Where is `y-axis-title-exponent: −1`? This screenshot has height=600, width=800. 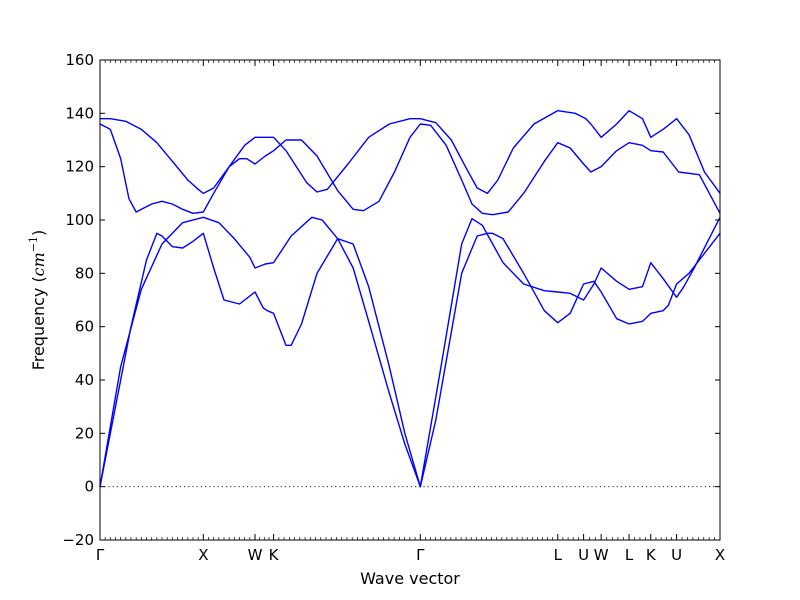 y-axis-title-exponent: −1 is located at coordinates (33, 244).